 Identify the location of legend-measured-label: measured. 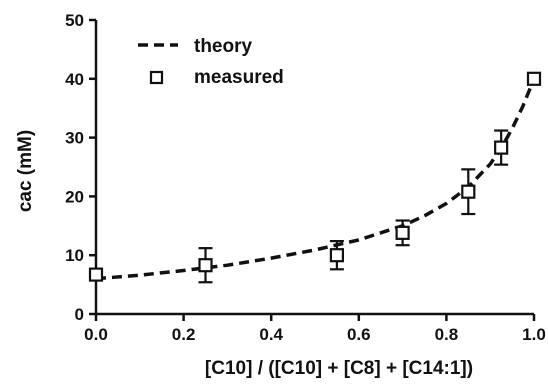
(239, 77).